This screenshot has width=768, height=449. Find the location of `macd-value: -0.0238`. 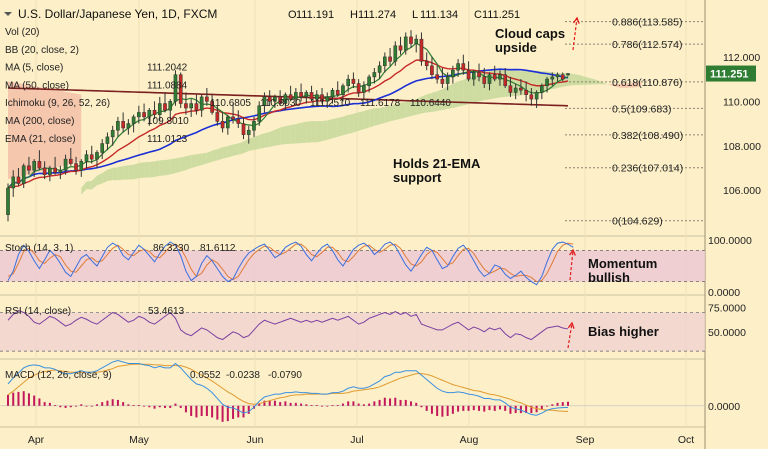

macd-value: -0.0238 is located at coordinates (243, 375).